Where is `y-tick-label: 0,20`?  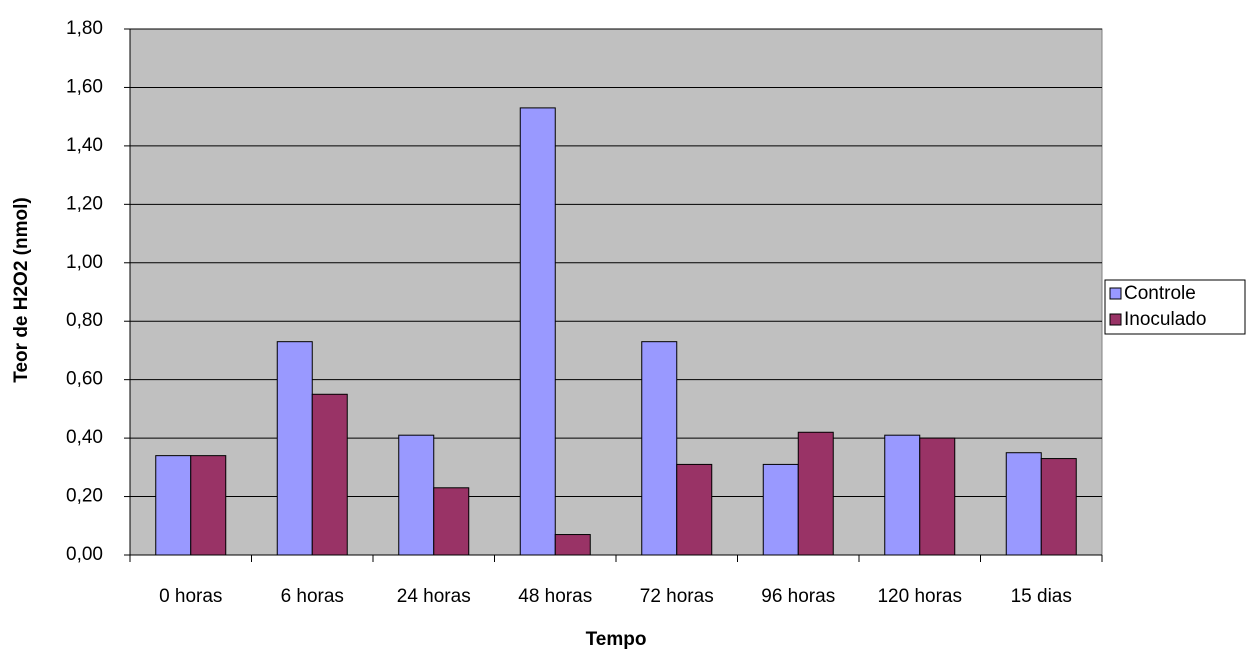 y-tick-label: 0,20 is located at coordinates (84, 496).